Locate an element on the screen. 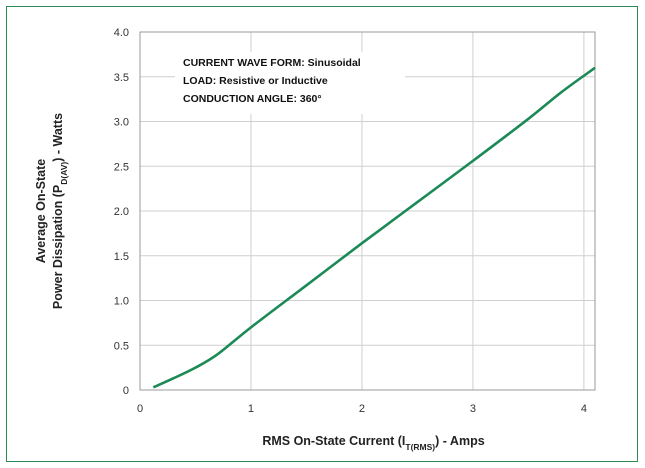 The image size is (645, 468). x-axis-title: RMS On-State Current (IT(RMS)) - Amps is located at coordinates (373, 443).